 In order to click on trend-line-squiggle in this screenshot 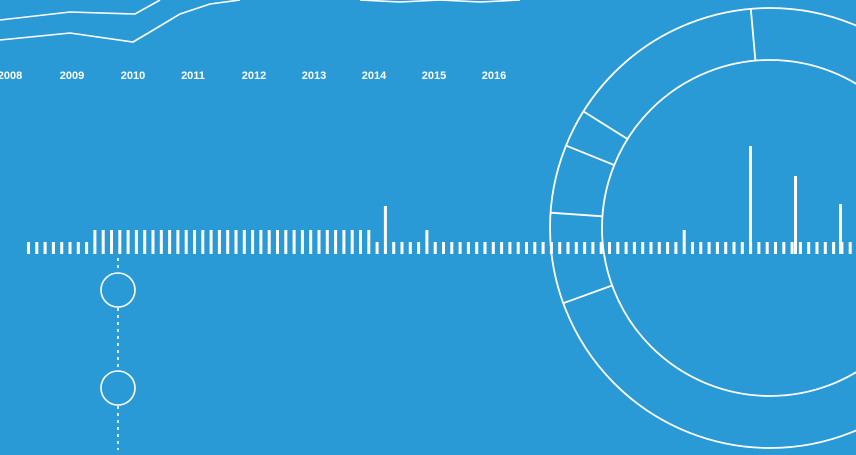, I will do `click(440, 1)`.